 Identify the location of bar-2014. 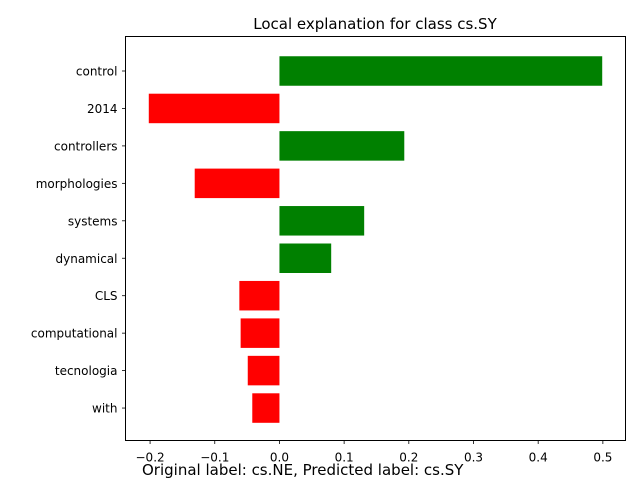
(214, 108).